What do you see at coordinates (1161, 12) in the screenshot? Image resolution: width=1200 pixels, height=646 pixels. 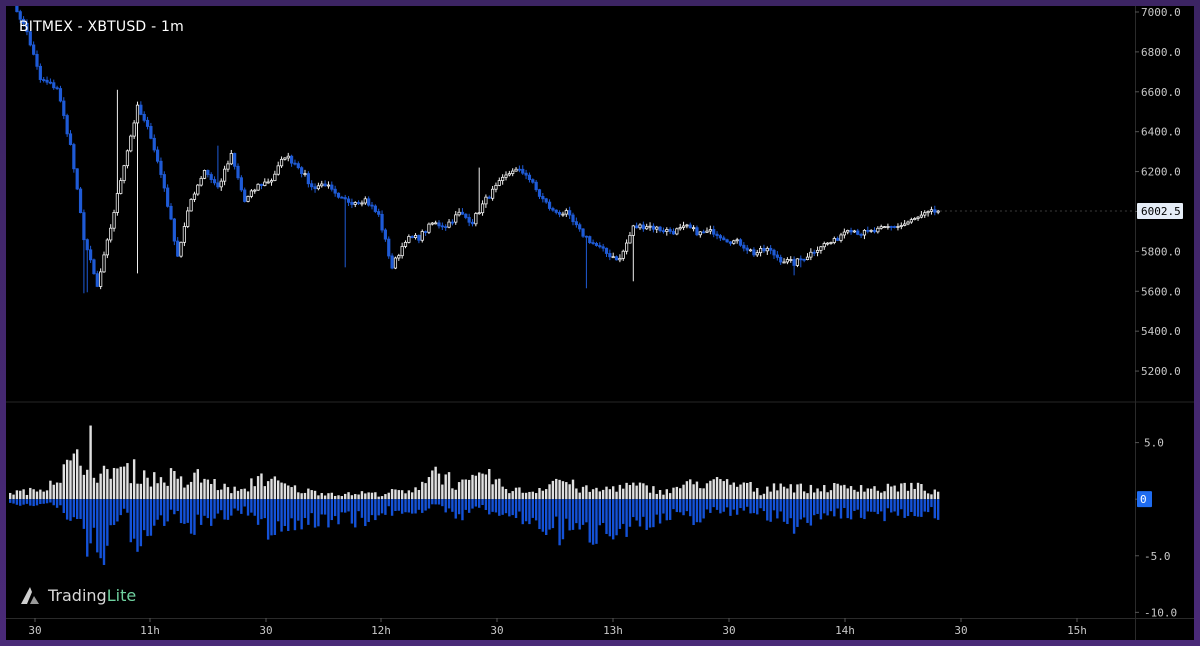 I see `price-tick-label: 7000.0` at bounding box center [1161, 12].